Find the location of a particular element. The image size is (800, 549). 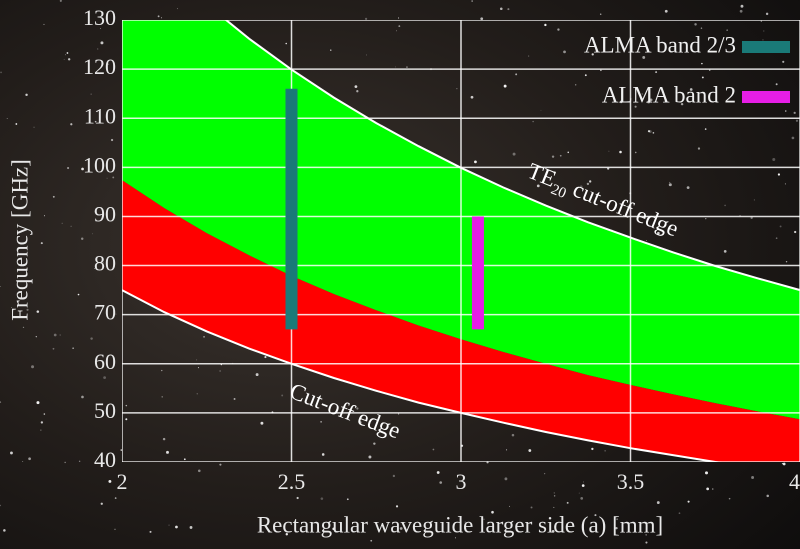

y-tick-label: 60 is located at coordinates (105, 361).